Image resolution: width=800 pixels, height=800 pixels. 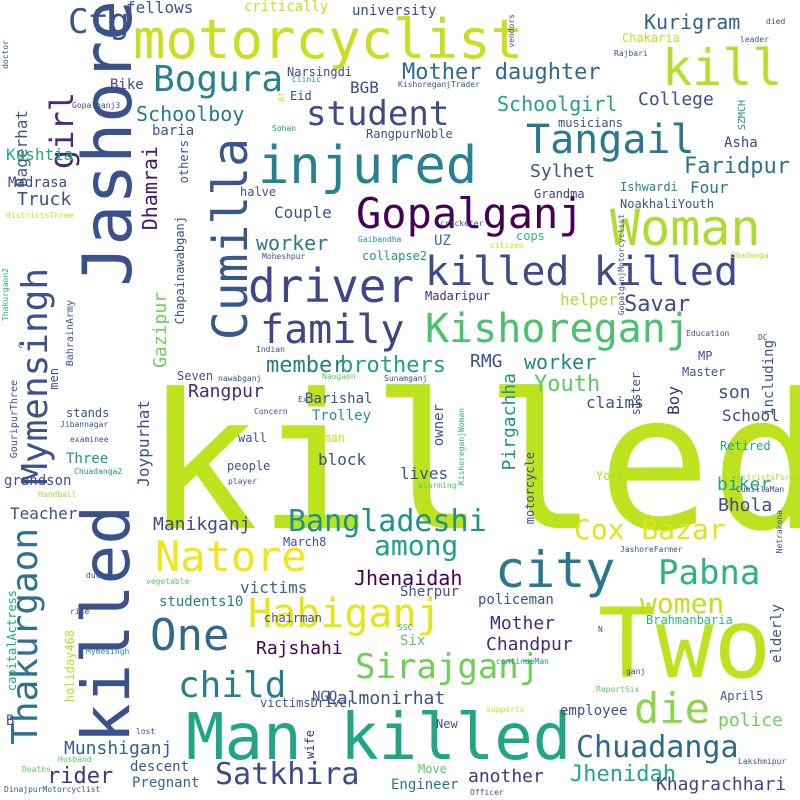 What do you see at coordinates (40, 215) in the screenshot?
I see `word-districtsthree: districtsThree` at bounding box center [40, 215].